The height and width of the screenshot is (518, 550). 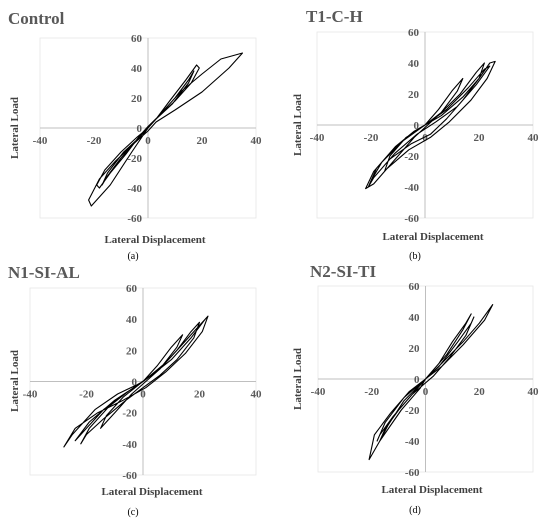 What do you see at coordinates (343, 271) in the screenshot?
I see `panel-title: N2-SI-TI` at bounding box center [343, 271].